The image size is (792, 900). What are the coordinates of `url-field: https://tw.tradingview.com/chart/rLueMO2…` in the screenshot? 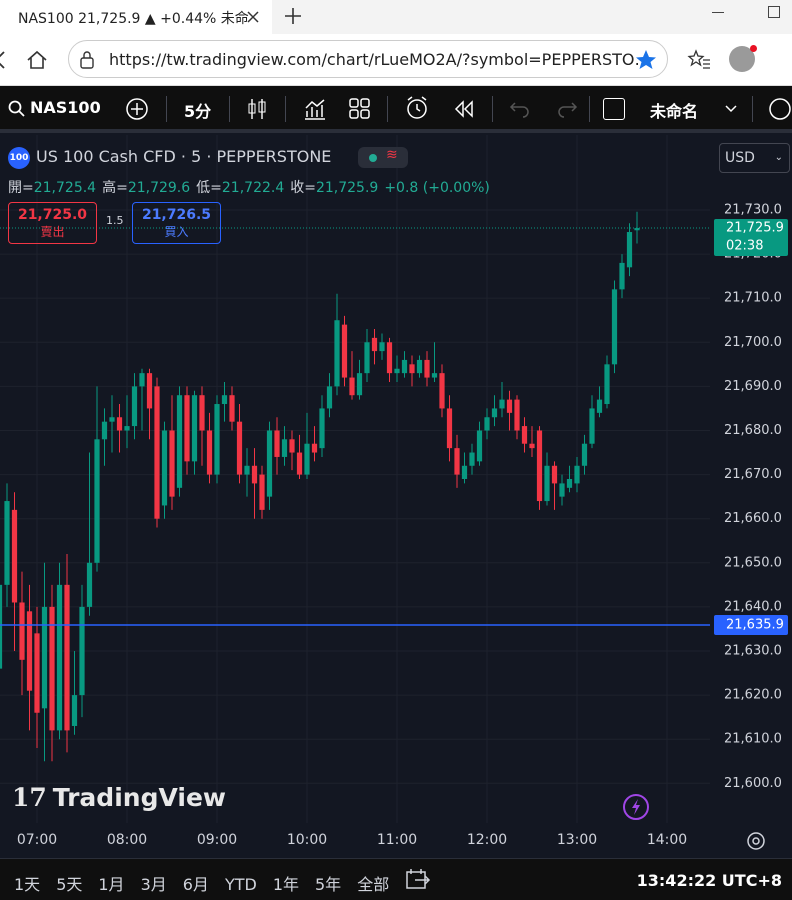 It's located at (368, 59).